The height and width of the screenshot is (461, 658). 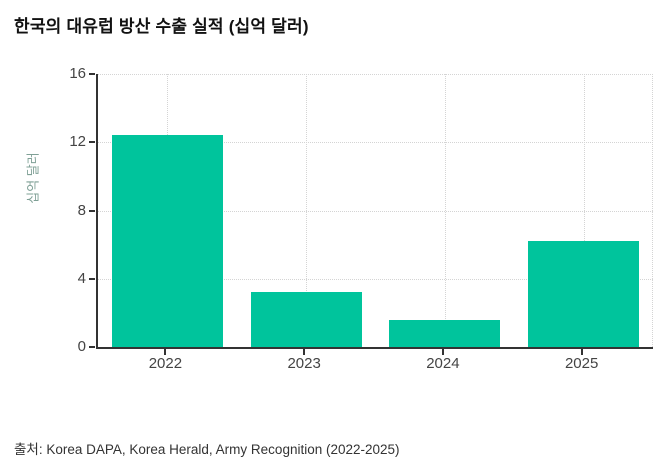 I want to click on x-tick-mark-2023, so click(x=304, y=352).